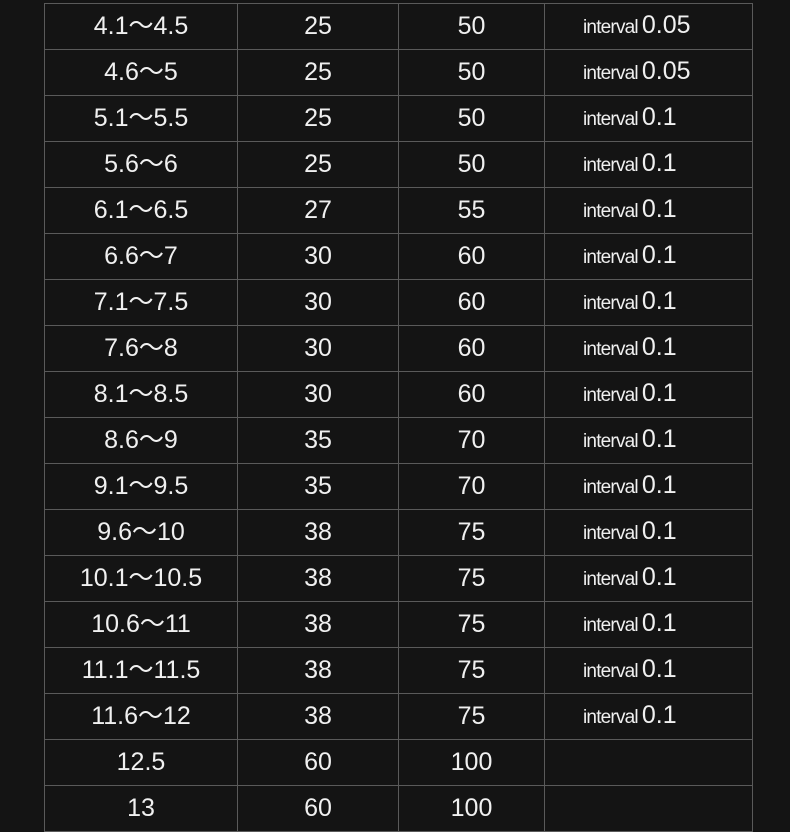 Image resolution: width=790 pixels, height=832 pixels. I want to click on range-cell: 7.1～7.5, so click(141, 302).